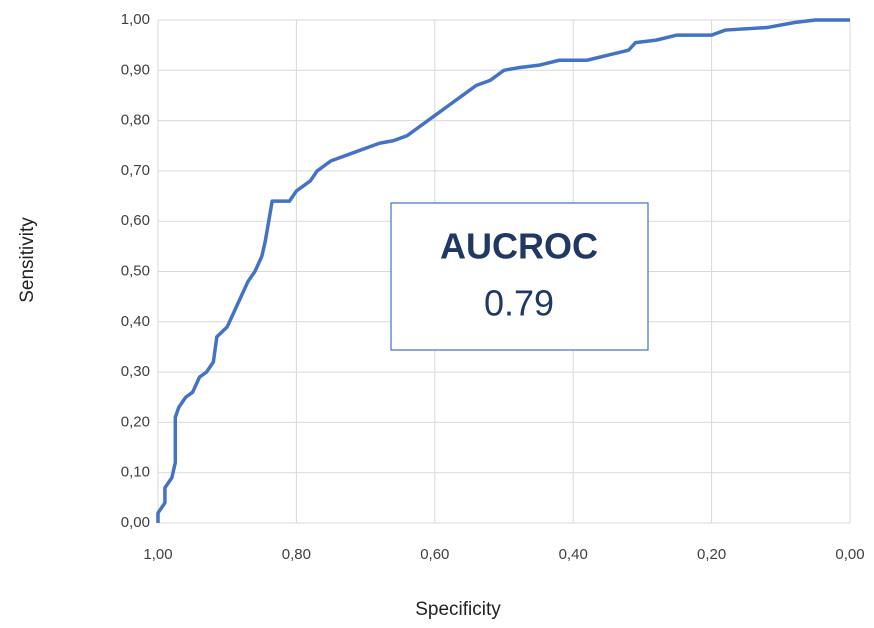 The width and height of the screenshot is (874, 628). Describe the element at coordinates (27, 260) in the screenshot. I see `y-axis-title: Sensitivity` at that location.